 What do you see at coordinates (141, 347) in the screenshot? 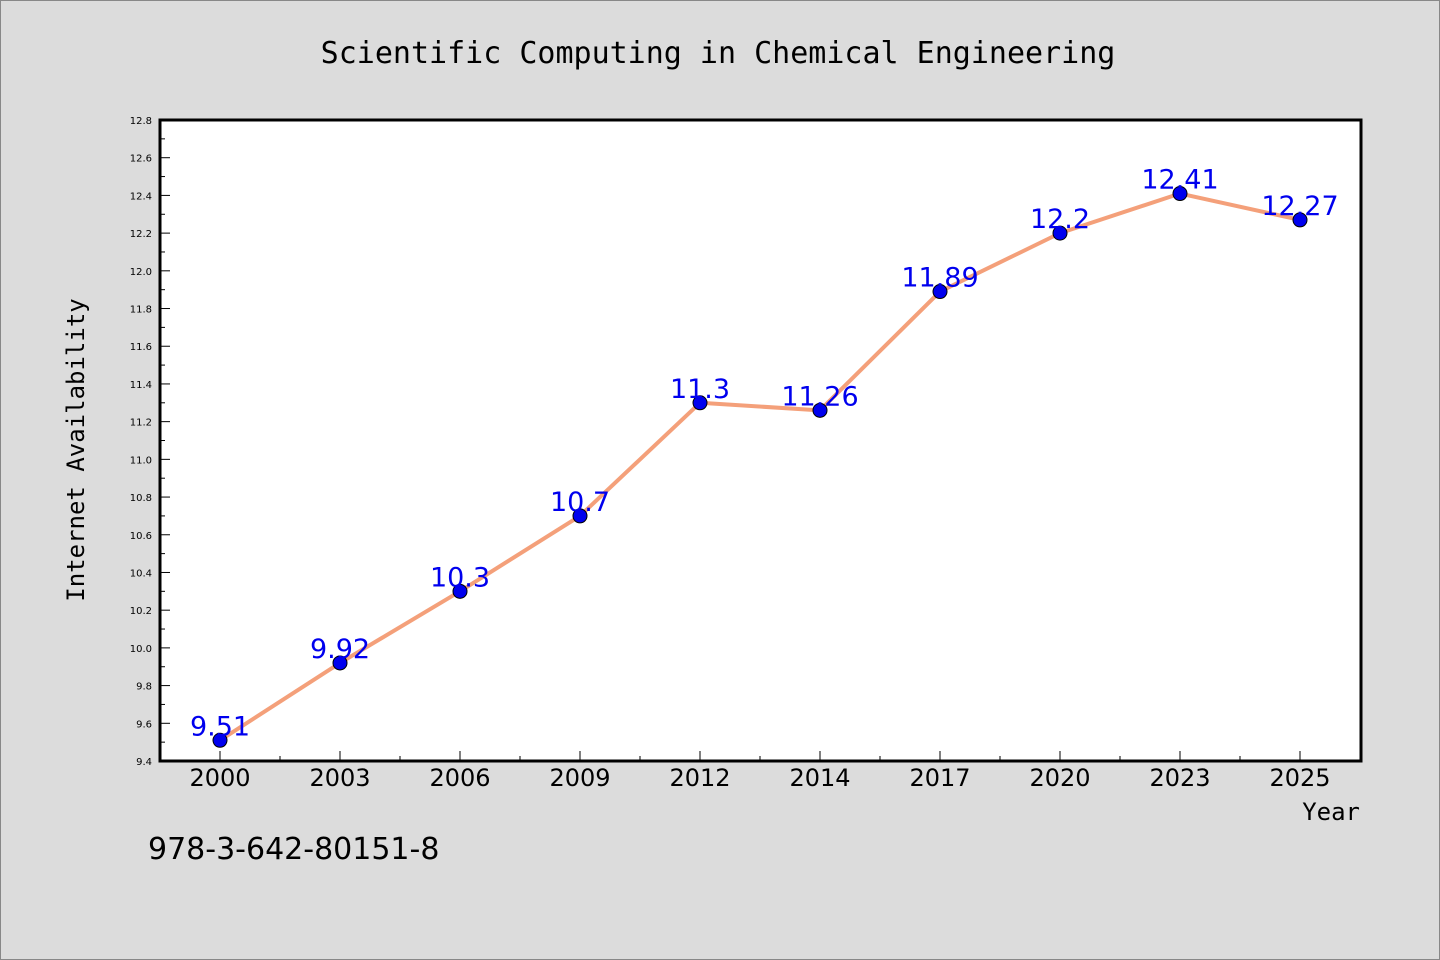
I see `y-tick-label: 11.6` at bounding box center [141, 347].